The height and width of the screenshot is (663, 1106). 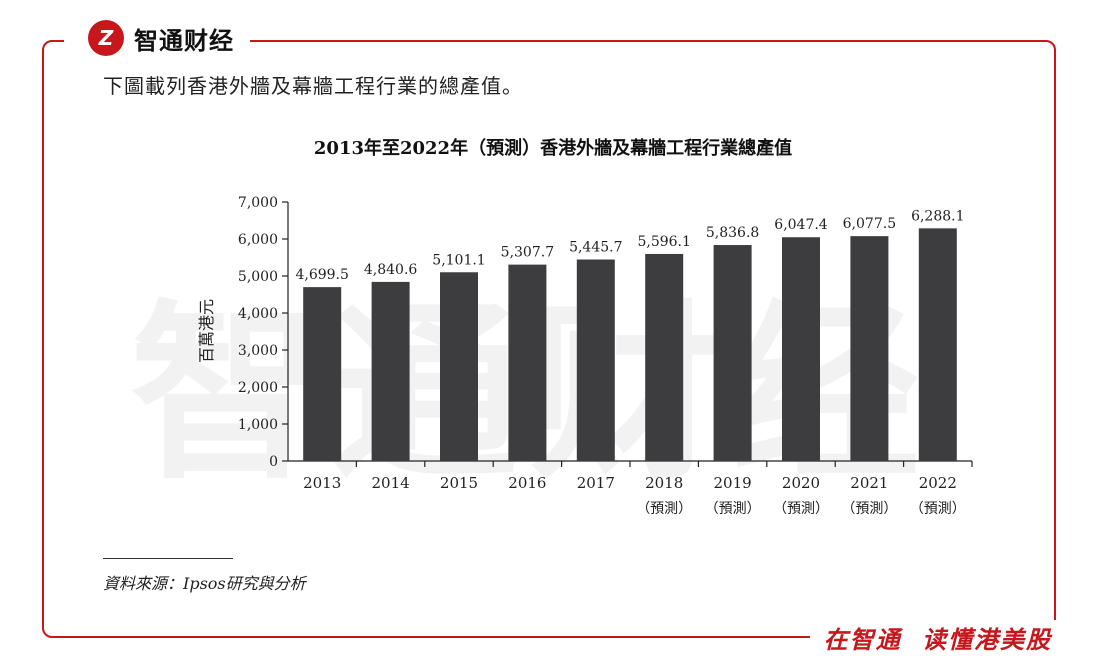 I want to click on x-tick-label: 2019, so click(x=733, y=483).